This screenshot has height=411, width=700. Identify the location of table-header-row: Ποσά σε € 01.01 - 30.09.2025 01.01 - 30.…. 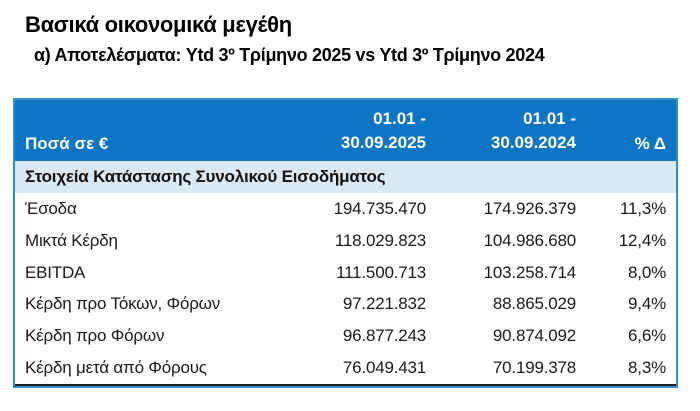
(345, 130).